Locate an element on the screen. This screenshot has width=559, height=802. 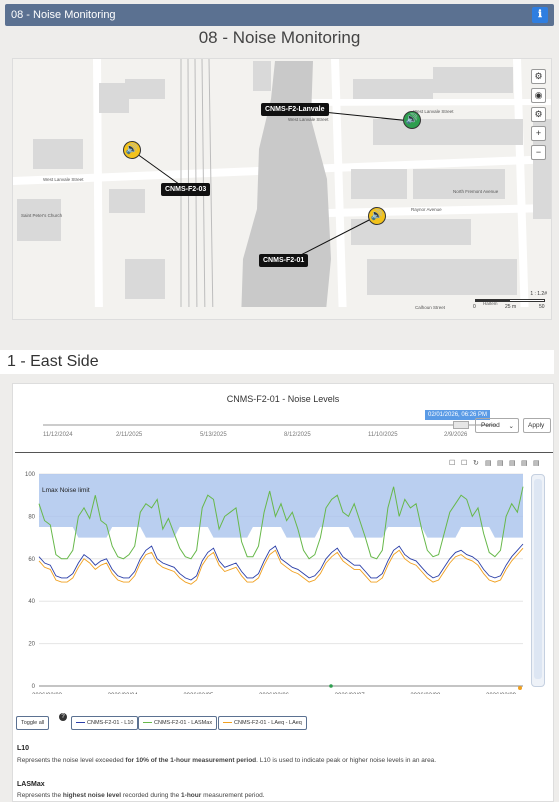
navigator-date: 5/13/2025 is located at coordinates (213, 435).